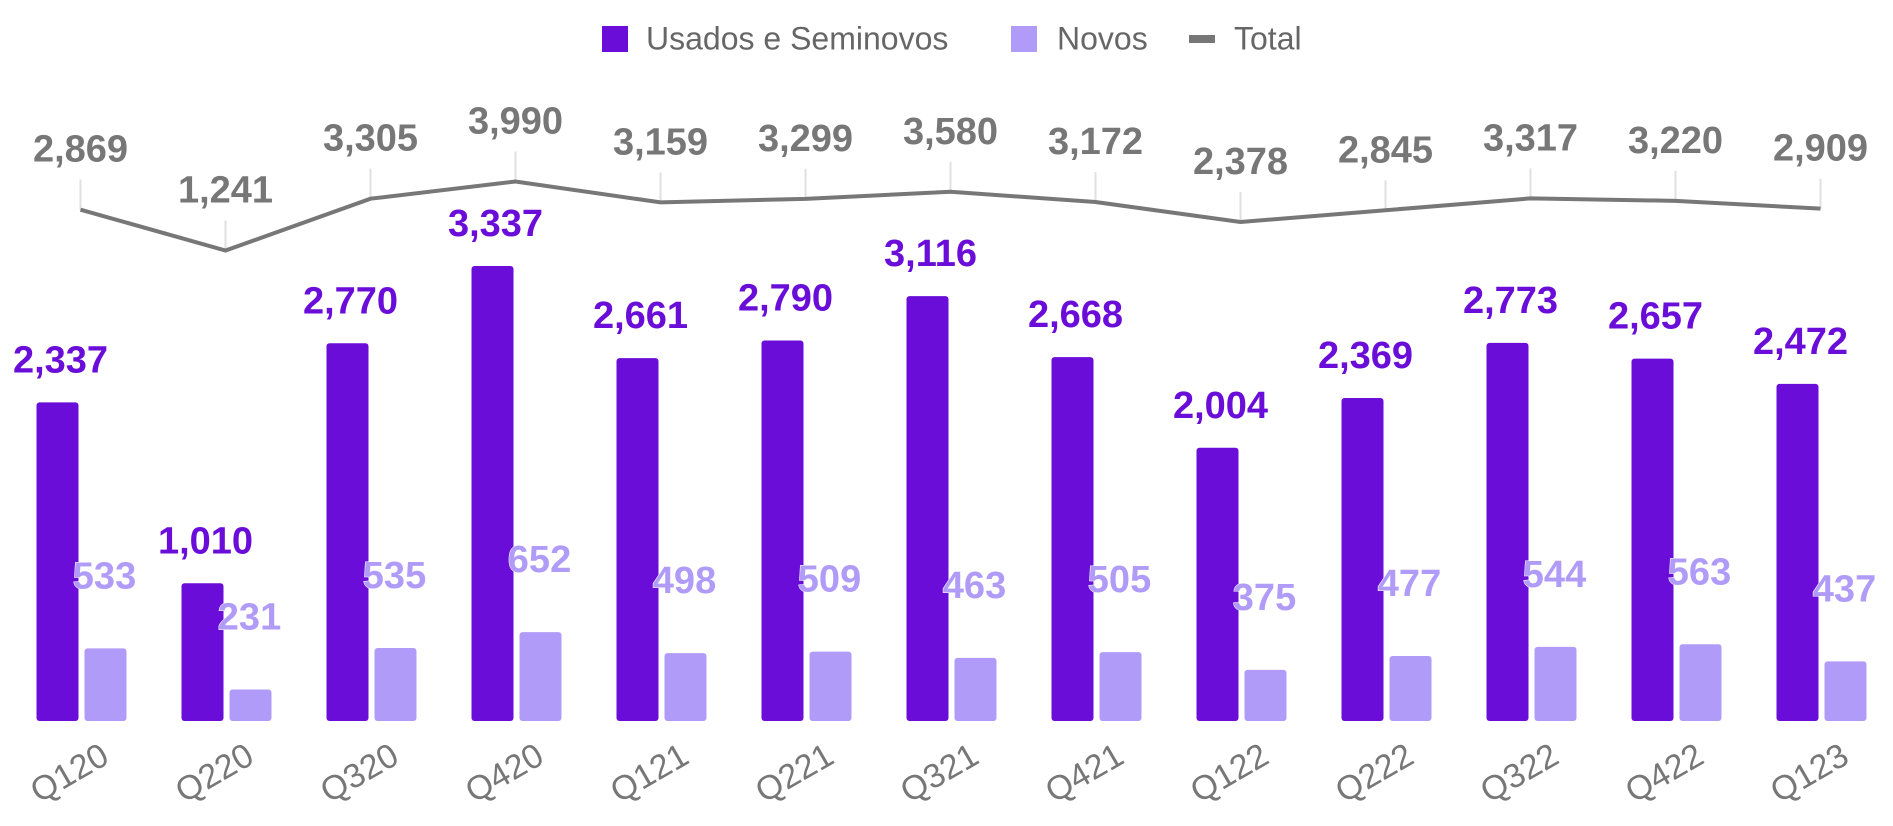 This screenshot has height=826, width=1893. Describe the element at coordinates (495, 224) in the screenshot. I see `data-label: 3,337` at that location.